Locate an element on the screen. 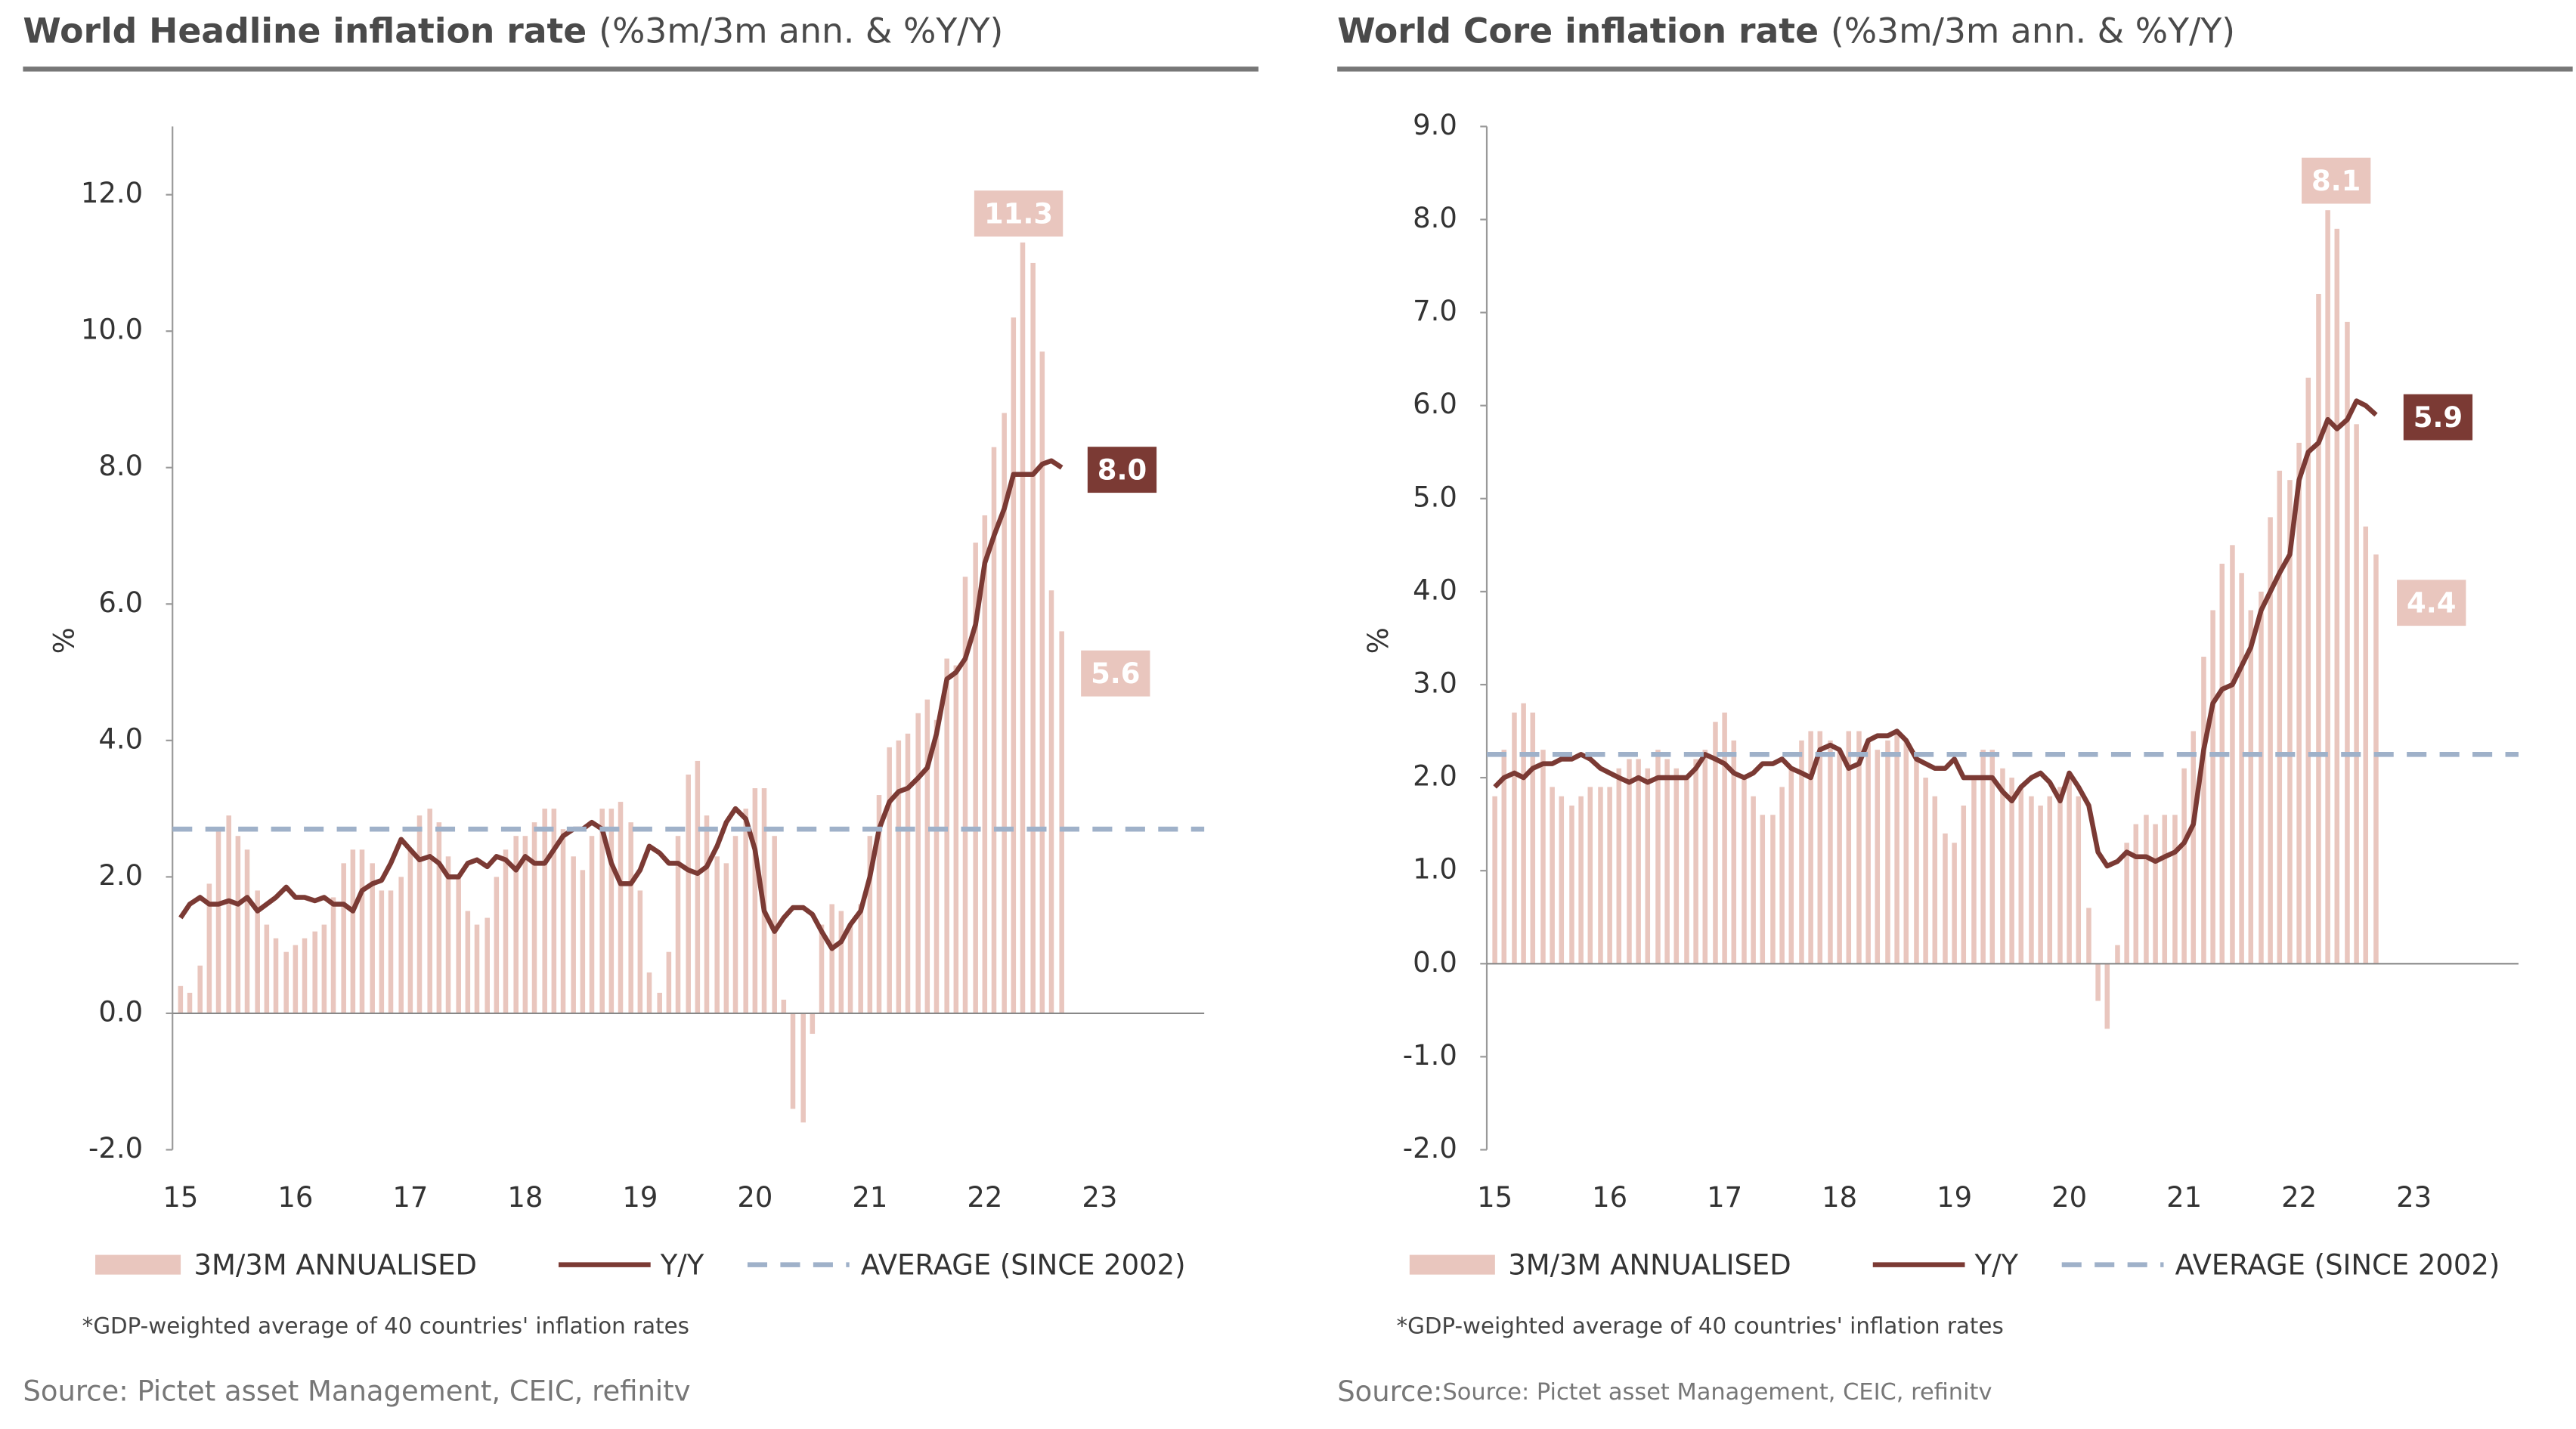  x-tick-label: 17 is located at coordinates (1724, 1197).